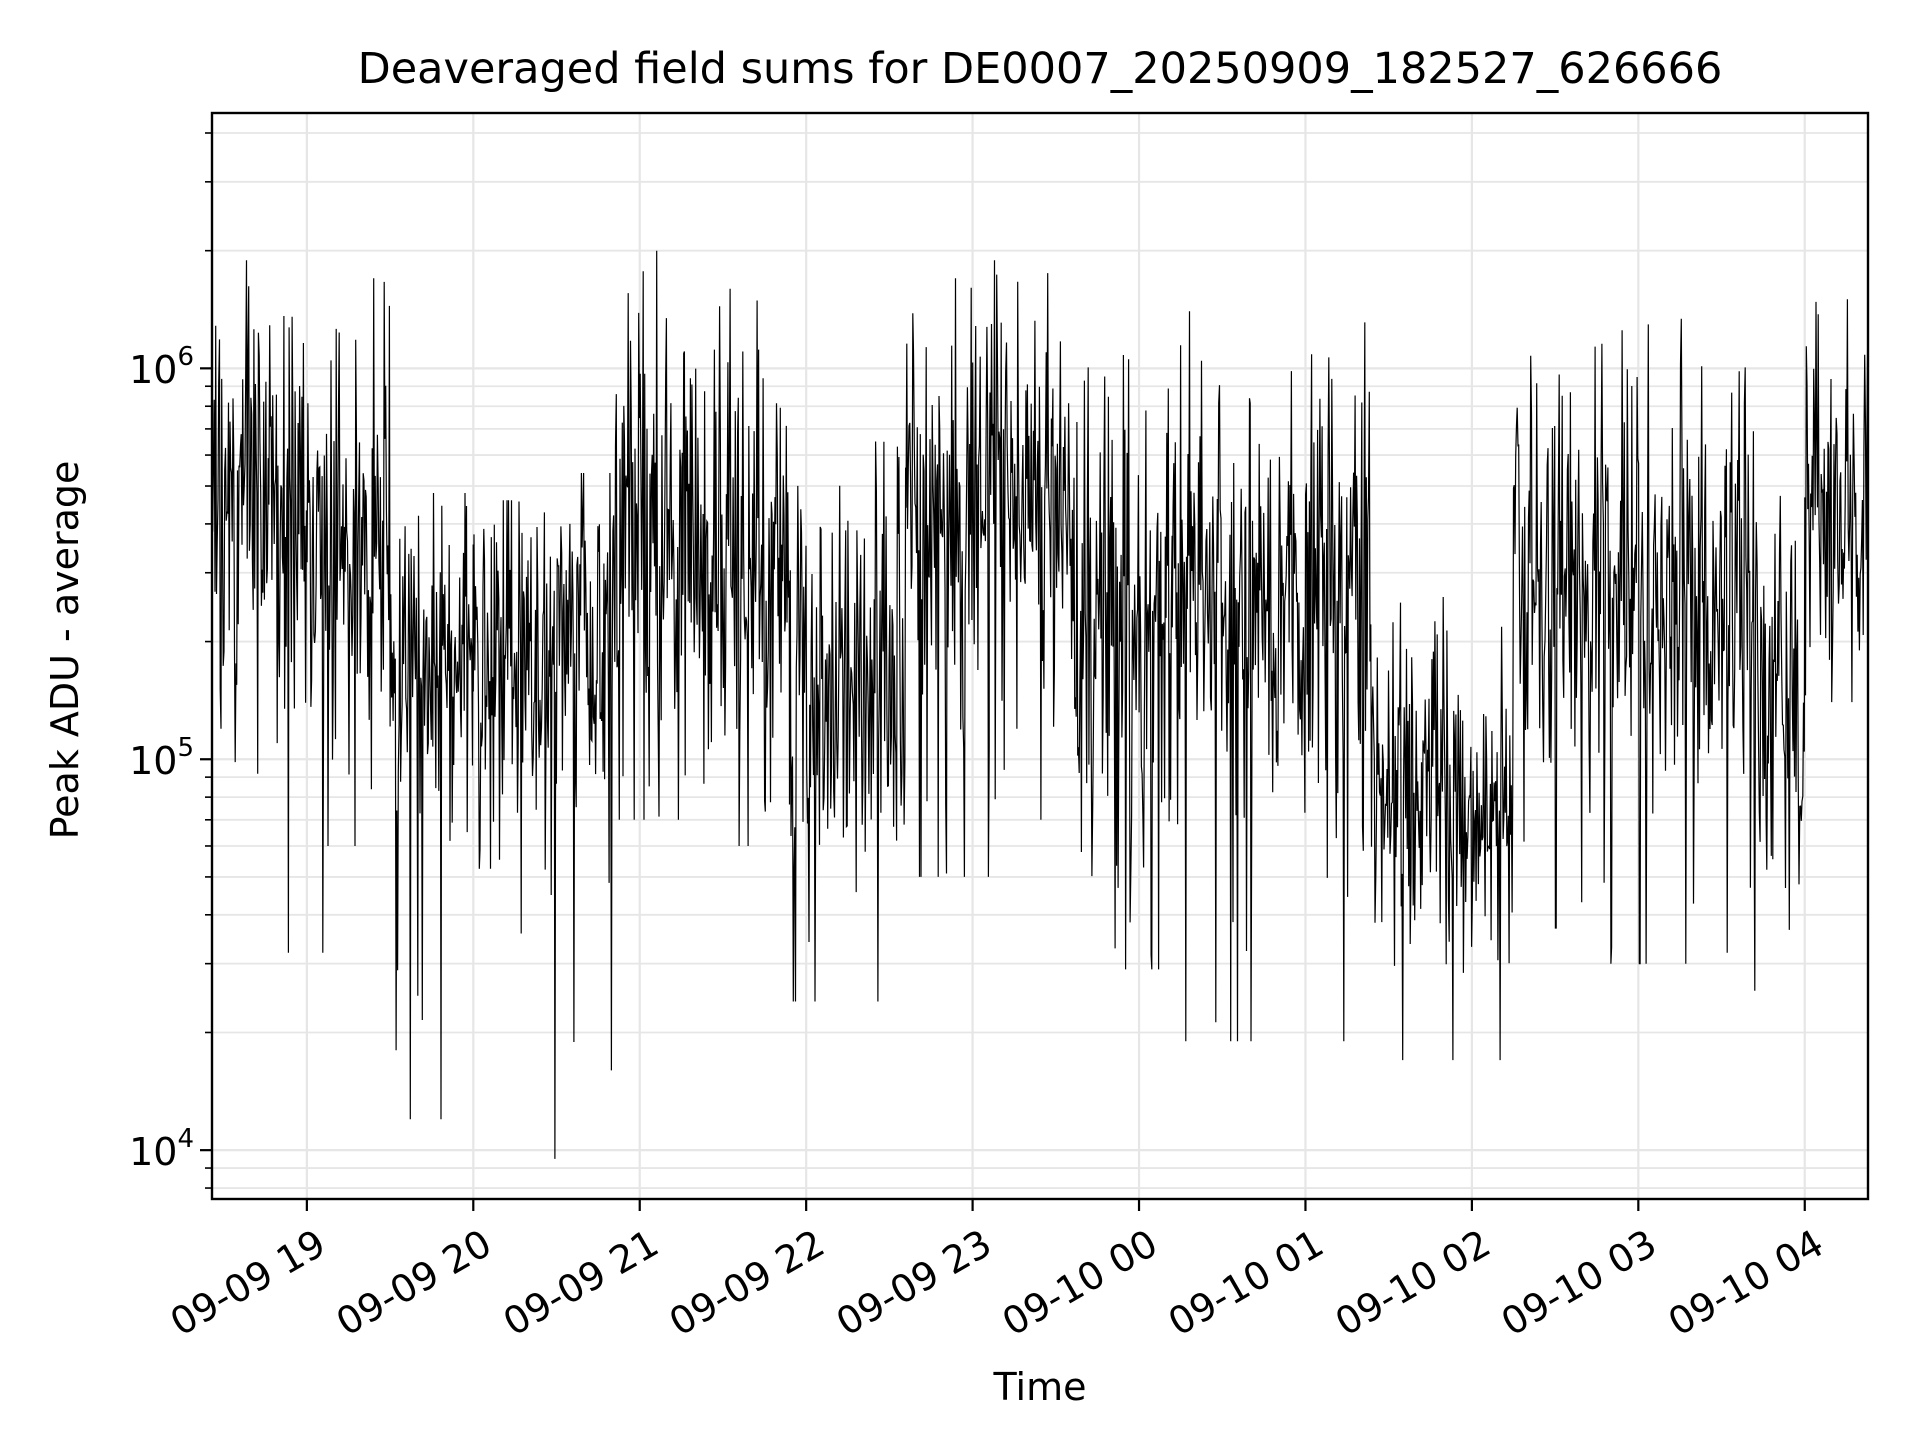 The image size is (1920, 1440). Describe the element at coordinates (1040, 1387) in the screenshot. I see `x-axis-label: Time` at that location.